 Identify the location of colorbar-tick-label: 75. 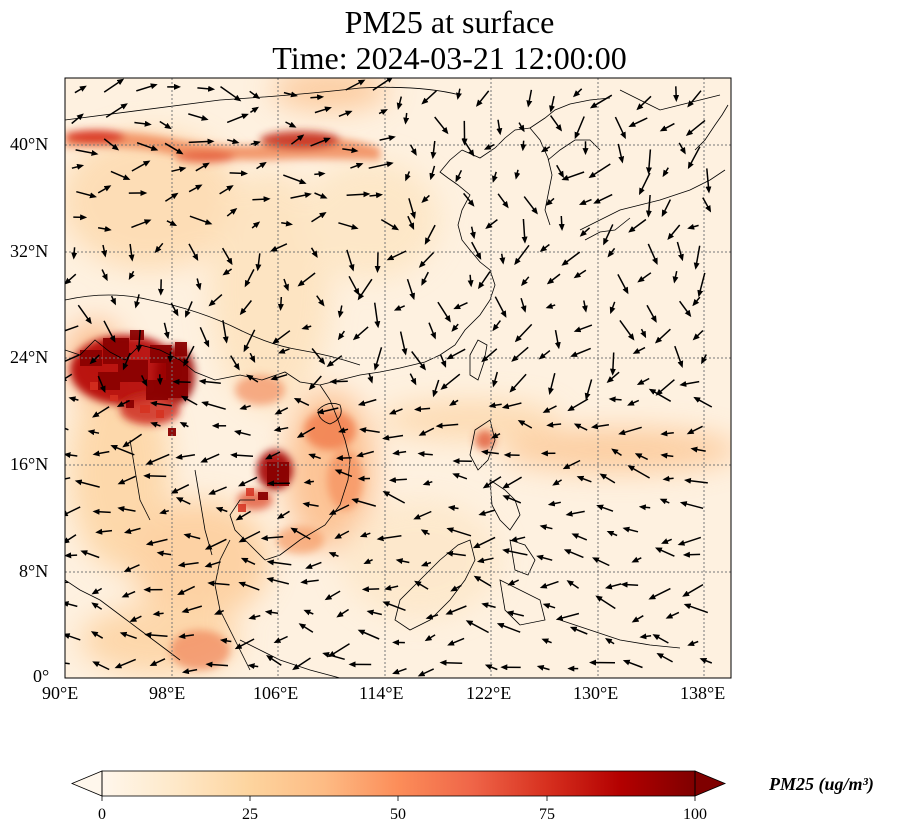
(547, 814).